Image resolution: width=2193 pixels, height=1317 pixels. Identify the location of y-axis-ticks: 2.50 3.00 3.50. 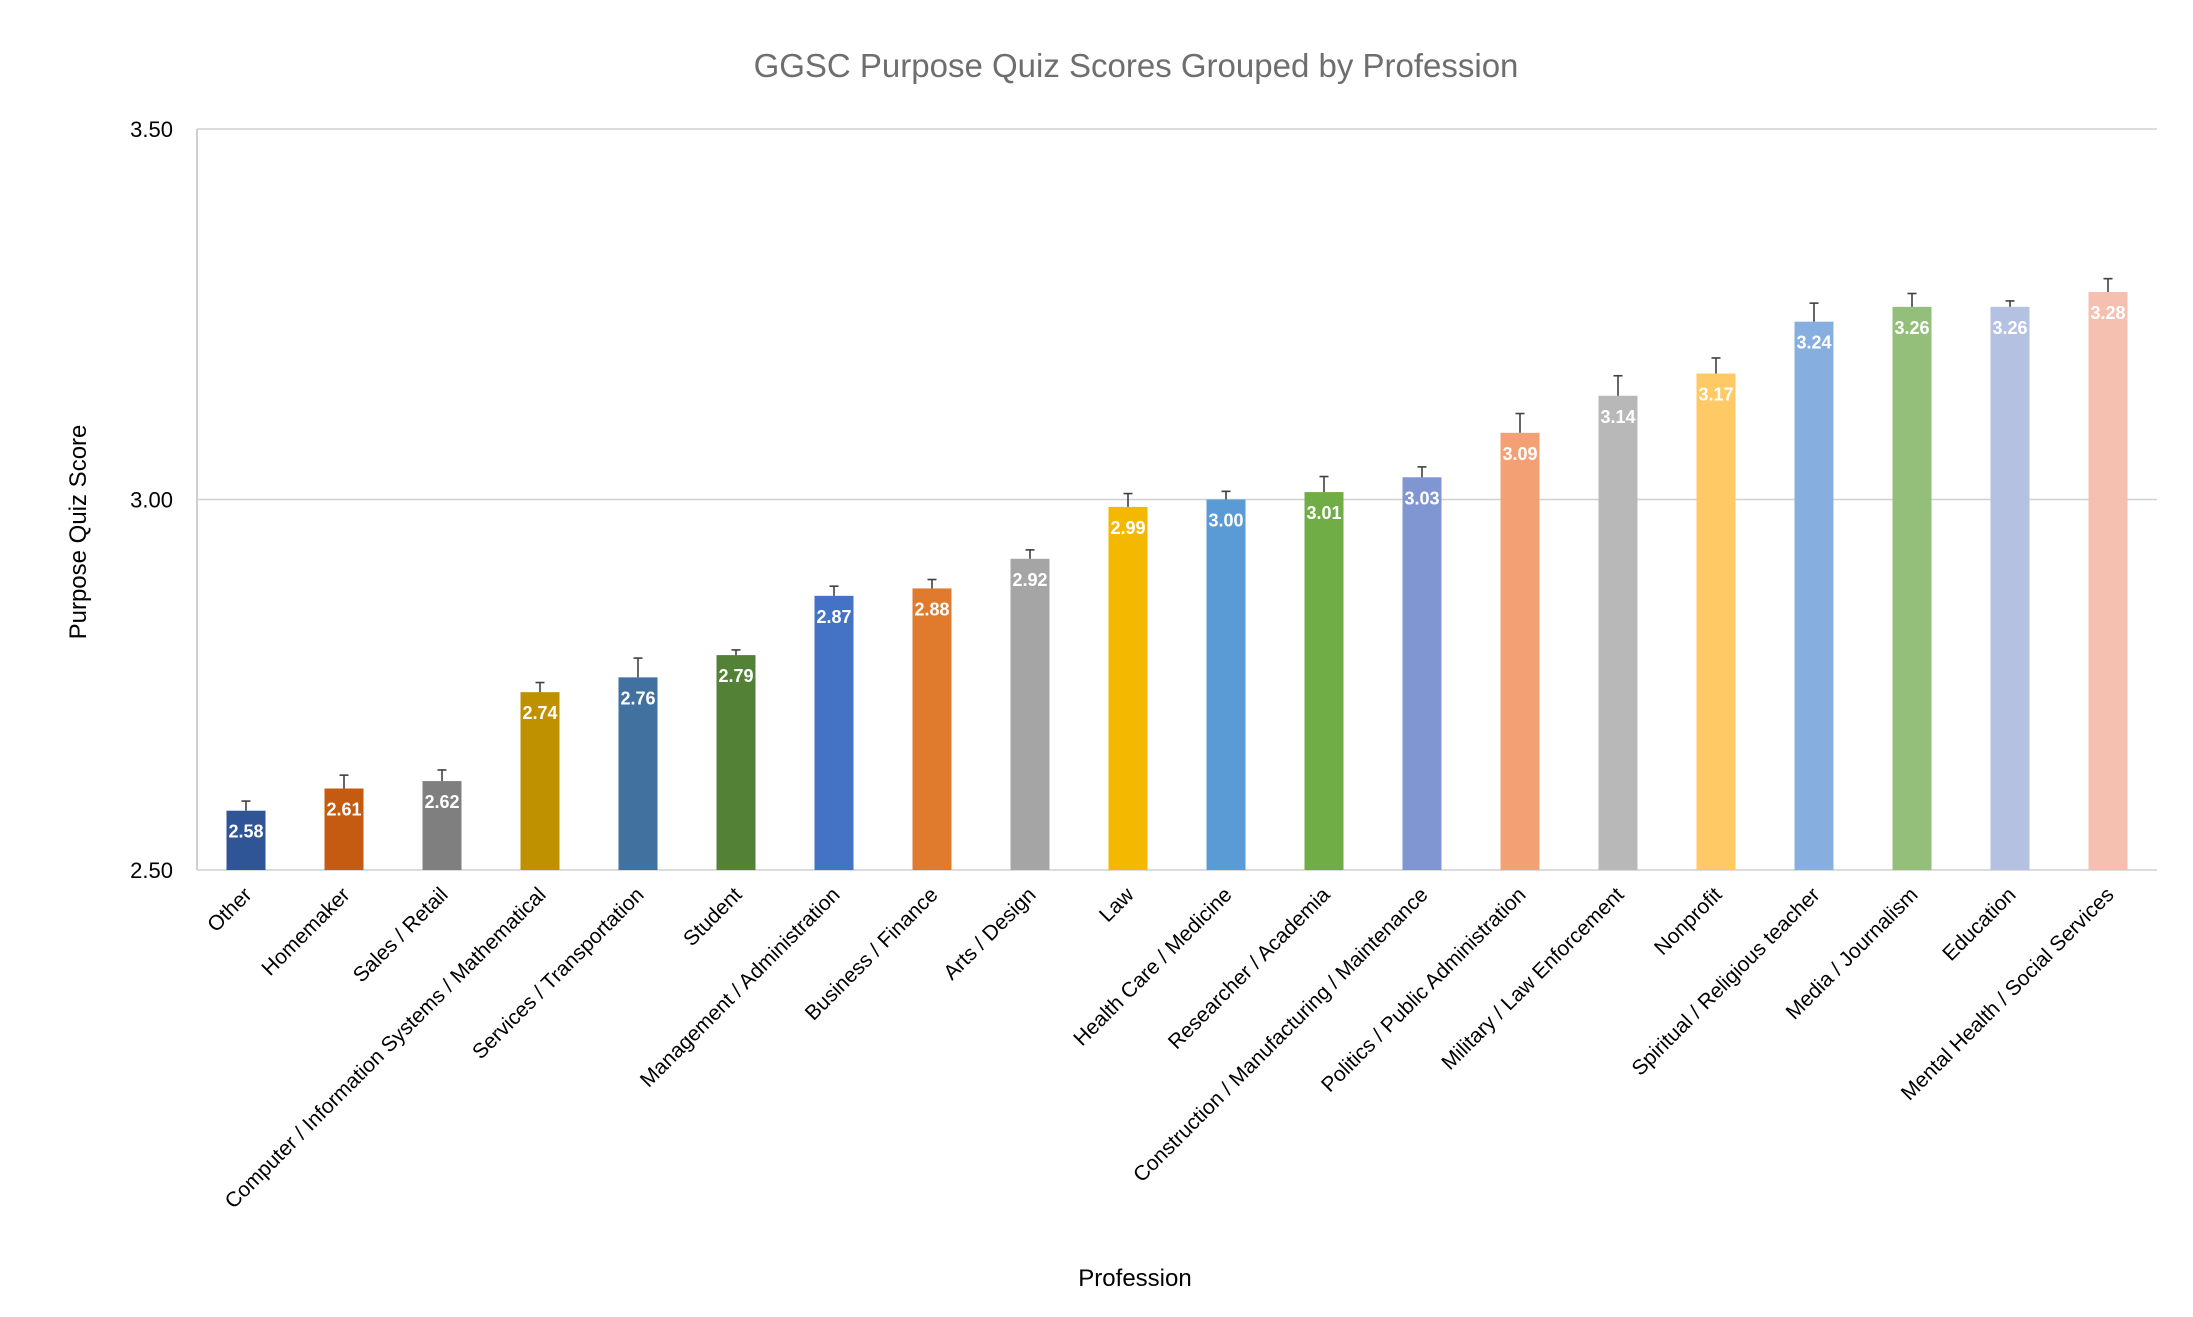
(151, 500).